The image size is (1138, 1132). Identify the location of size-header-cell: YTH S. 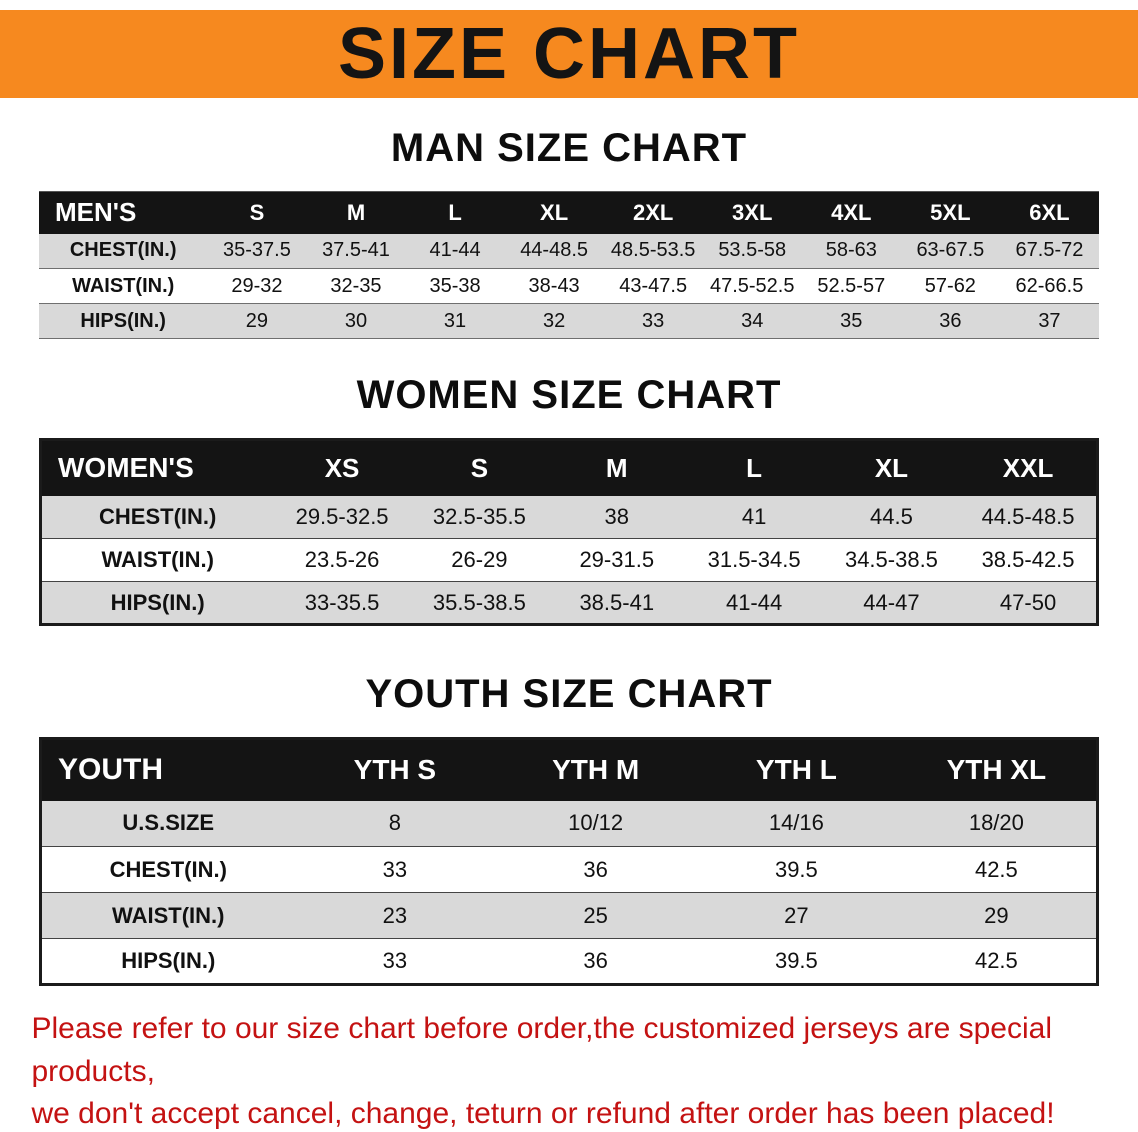
(395, 770).